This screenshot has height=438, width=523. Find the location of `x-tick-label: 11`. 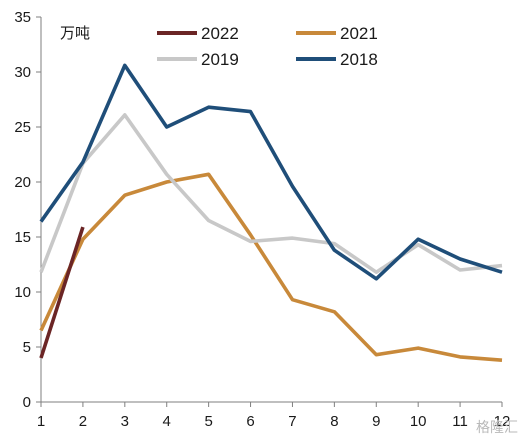

x-tick-label: 11 is located at coordinates (460, 421).